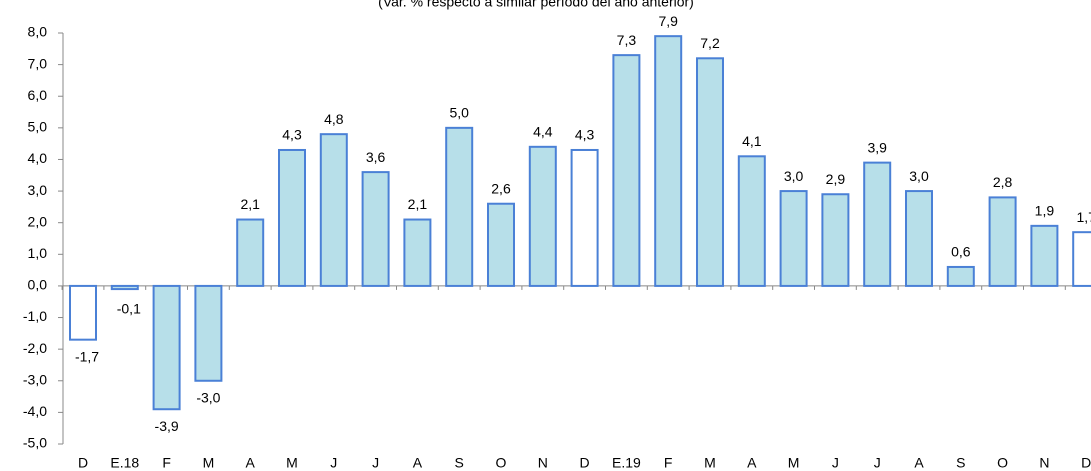 The width and height of the screenshot is (1091, 471). What do you see at coordinates (1083, 217) in the screenshot?
I see `value-label: 1,7` at bounding box center [1083, 217].